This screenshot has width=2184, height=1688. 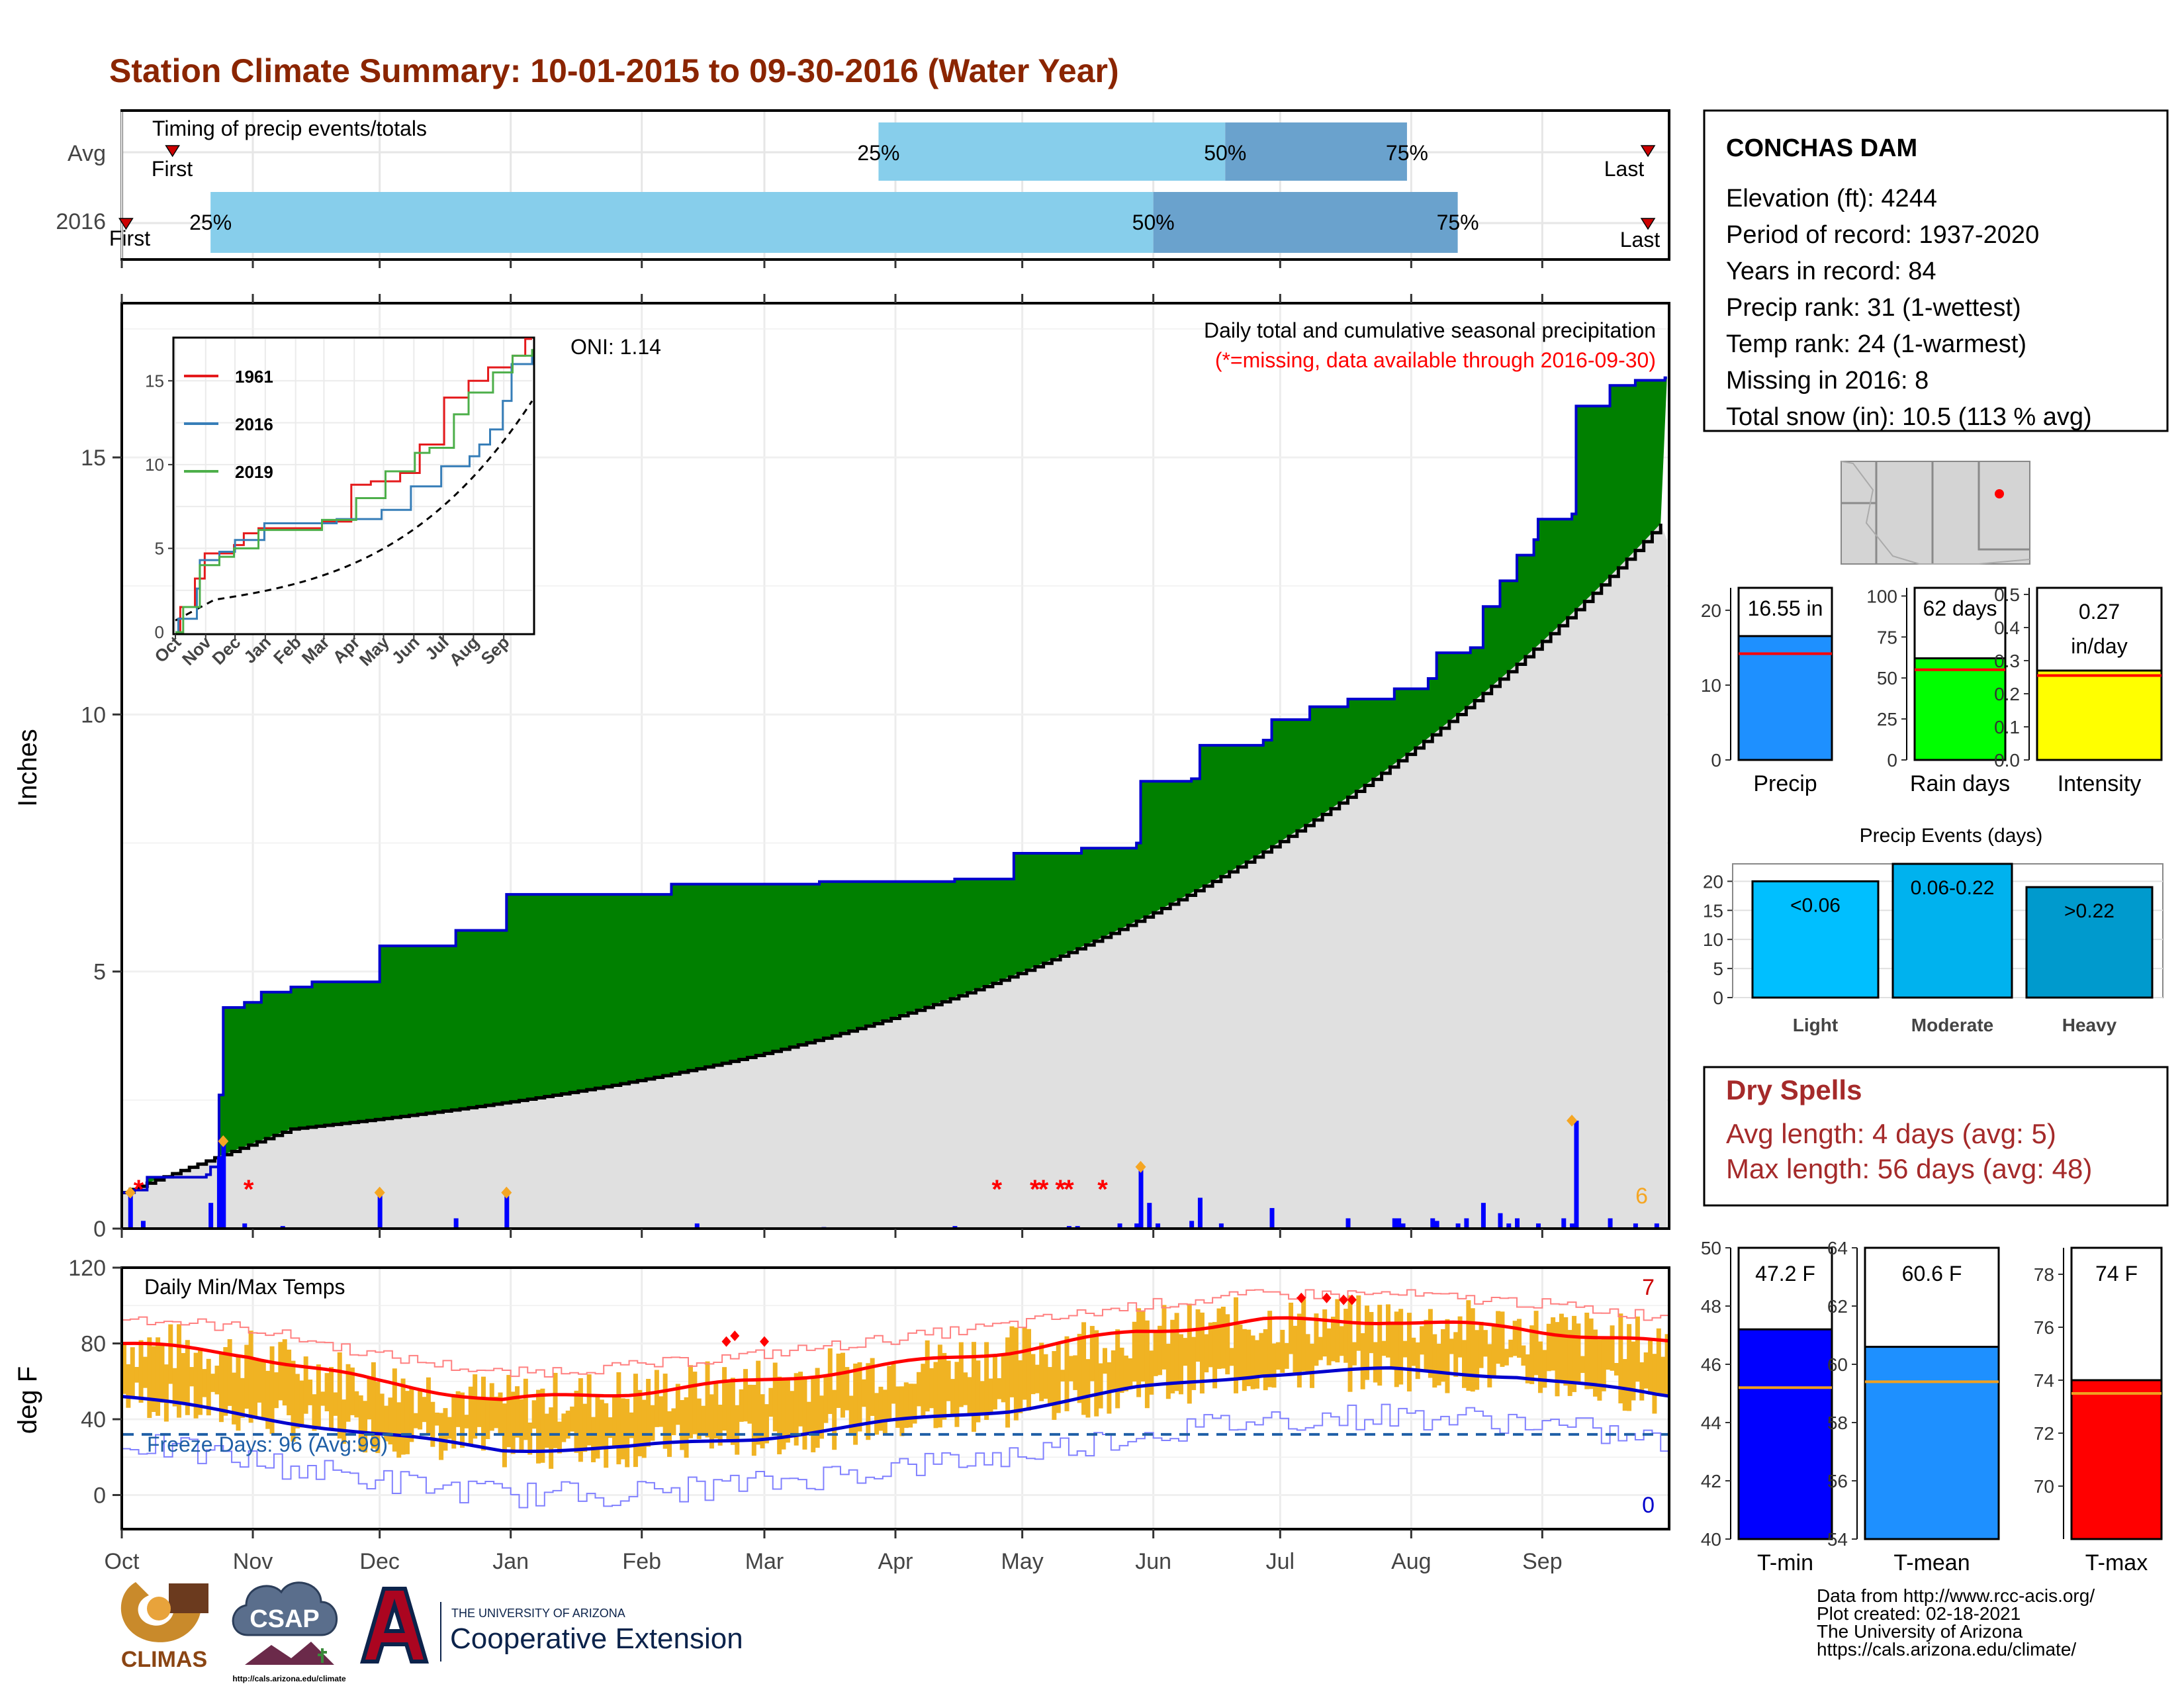 I want to click on events-ytick-label: 15, so click(x=1713, y=910).